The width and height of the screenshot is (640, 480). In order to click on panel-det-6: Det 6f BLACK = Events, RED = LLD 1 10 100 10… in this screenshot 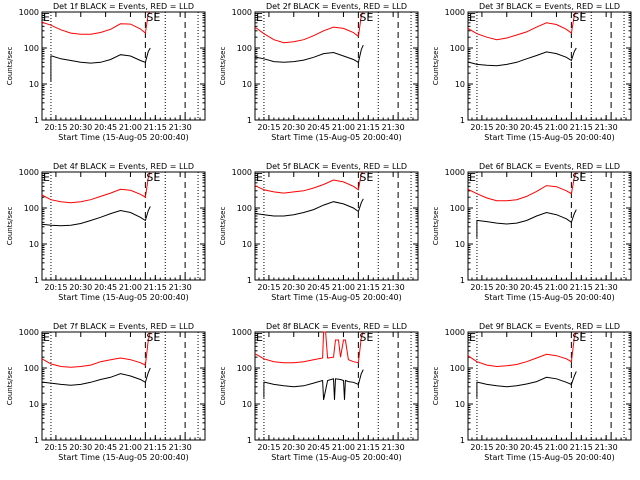, I will do `click(532, 232)`.